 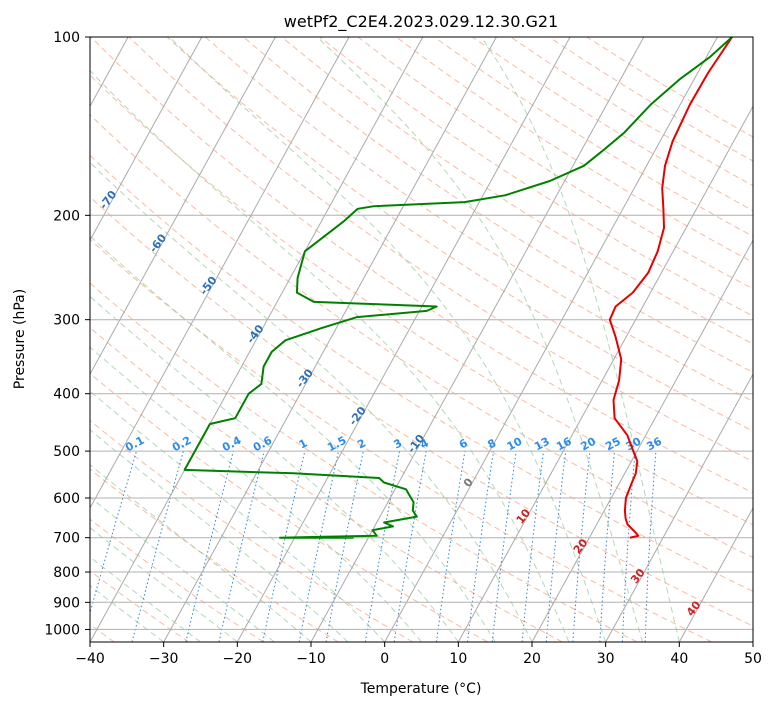 I want to click on x-tick-label: −40, so click(x=90, y=659).